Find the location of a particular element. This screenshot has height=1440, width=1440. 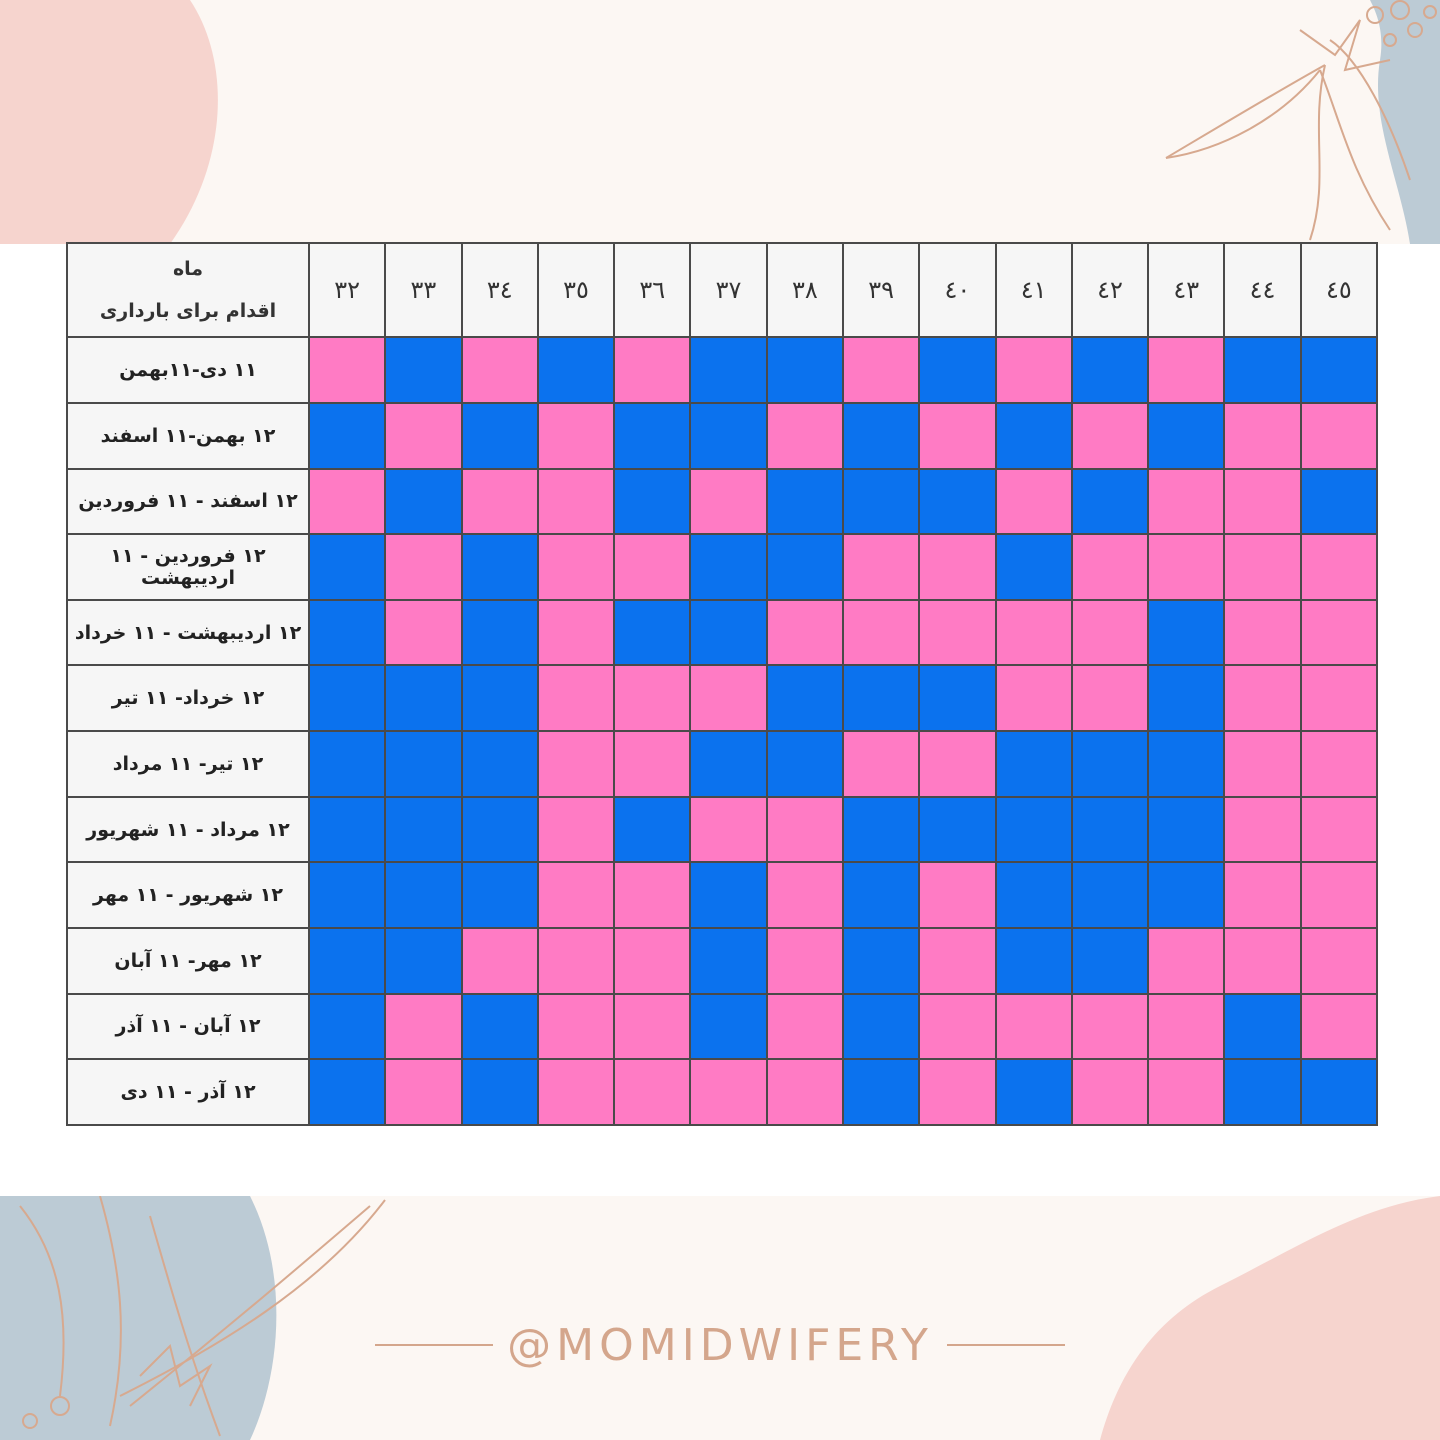

brand-handle: @MOMIDWIFERY is located at coordinates (720, 1345).